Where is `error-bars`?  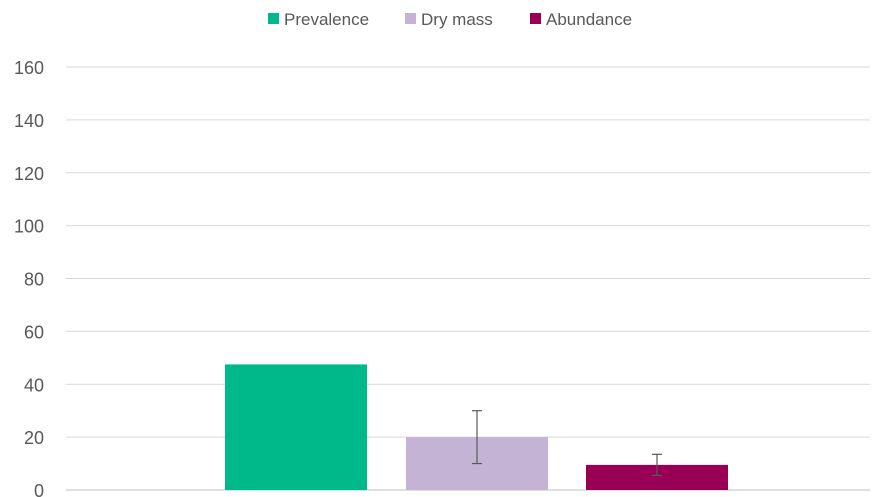 error-bars is located at coordinates (567, 443).